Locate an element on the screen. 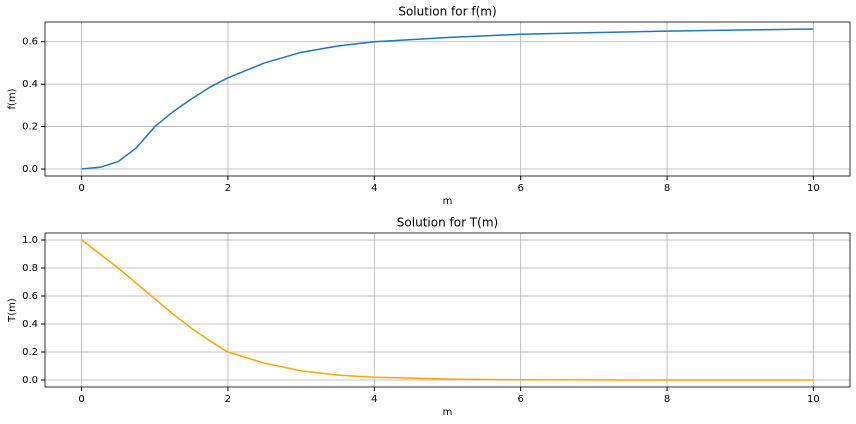 Image resolution: width=856 pixels, height=424 pixels. y-tick-label: 1.0 is located at coordinates (30, 240).